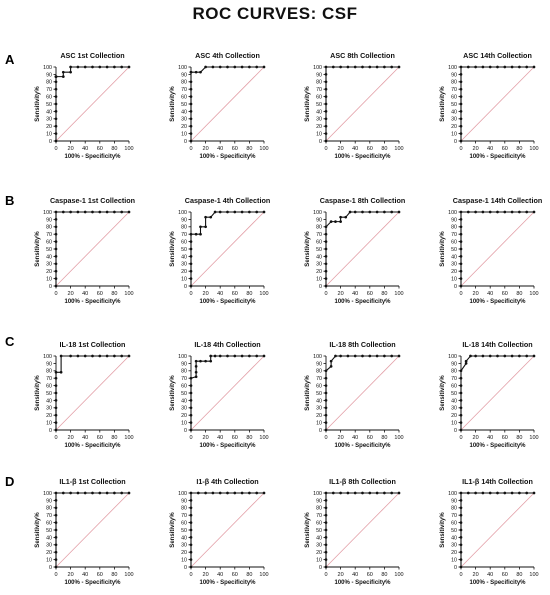 This screenshot has width=550, height=595. What do you see at coordinates (227, 481) in the screenshot?
I see `panel-title: I1-β 4th Collection` at bounding box center [227, 481].